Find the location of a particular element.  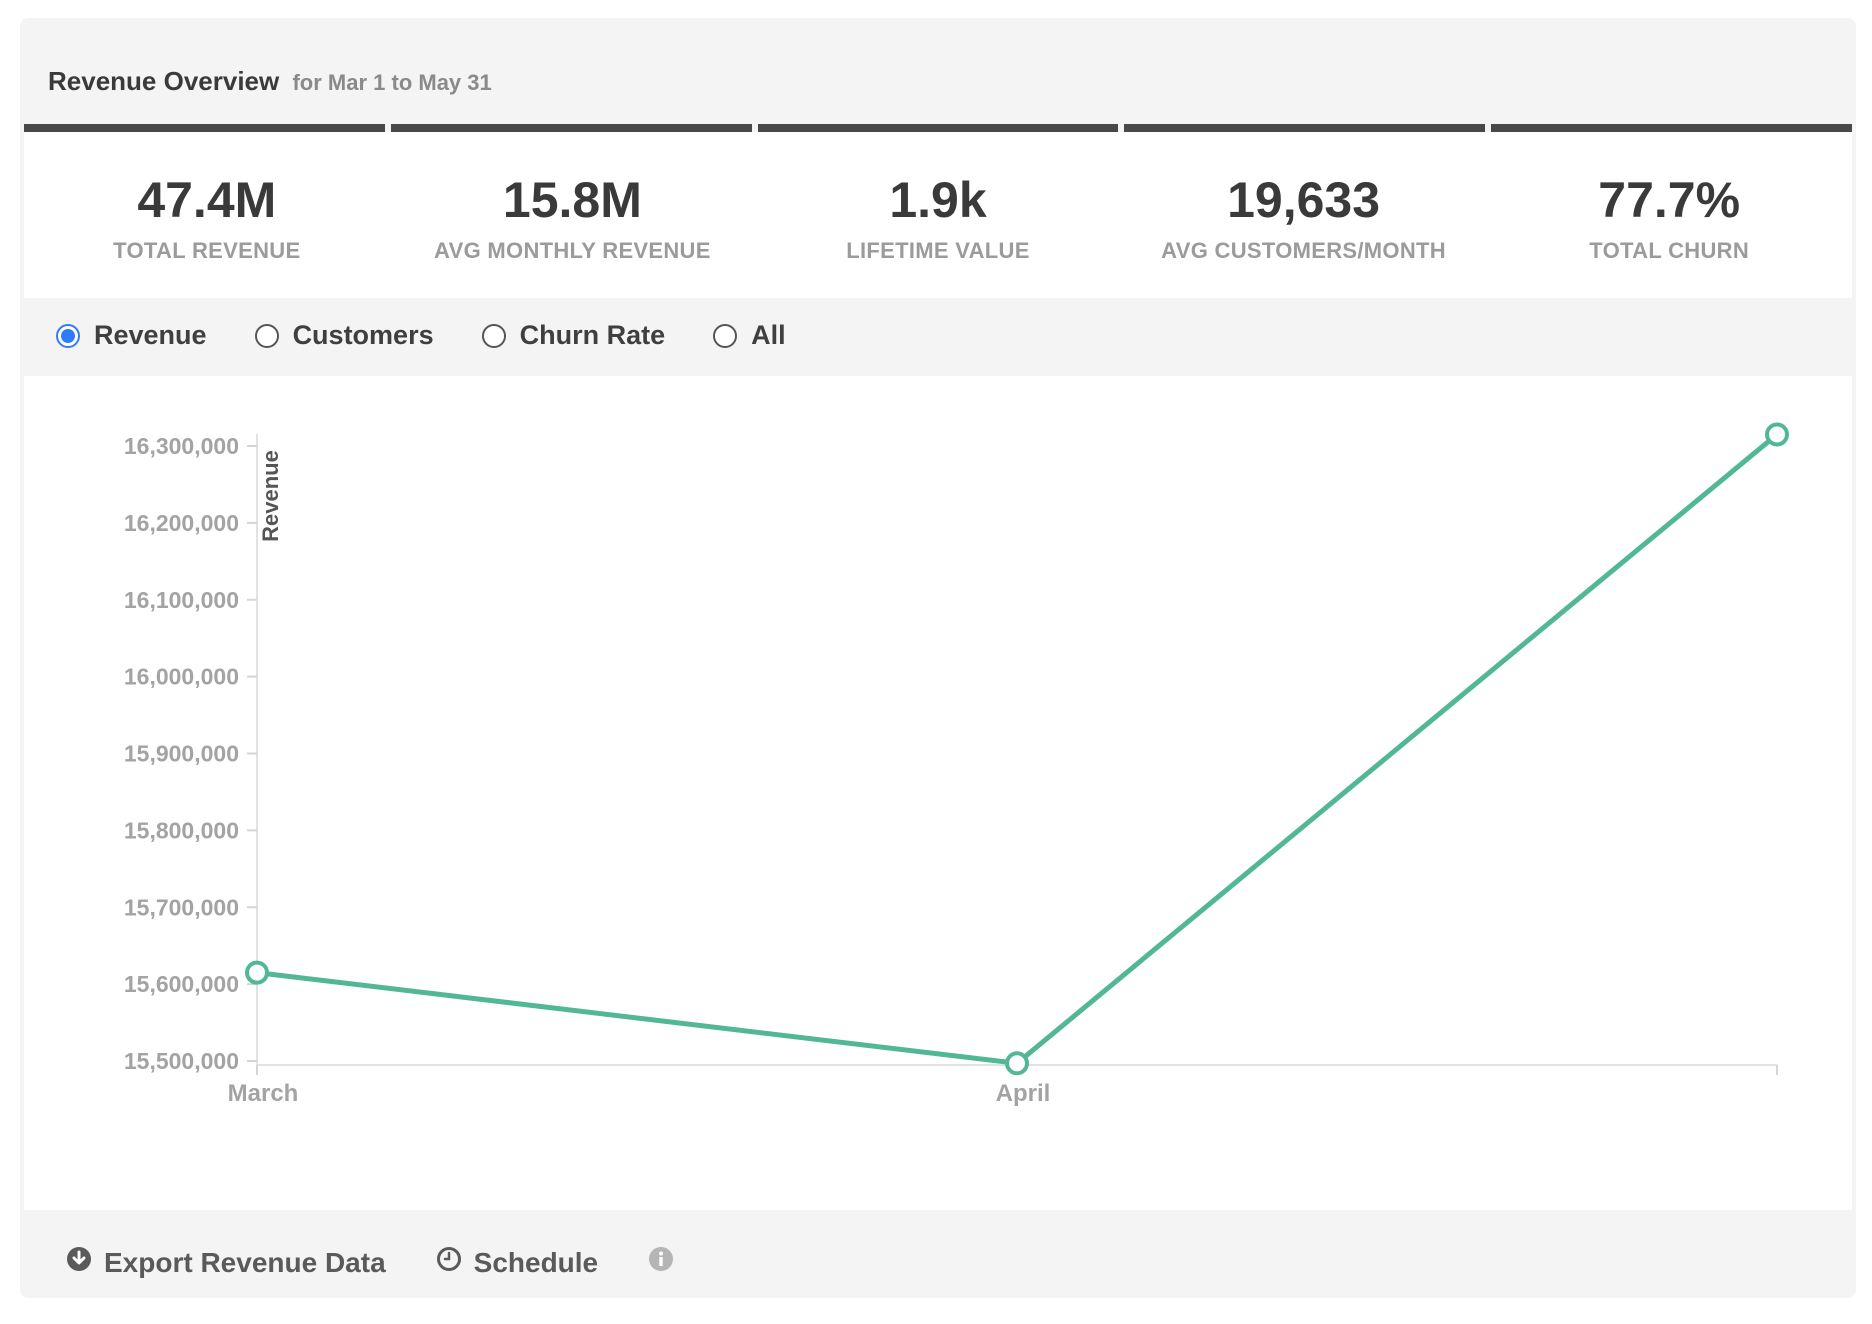

x-tick-label: March is located at coordinates (263, 1093).